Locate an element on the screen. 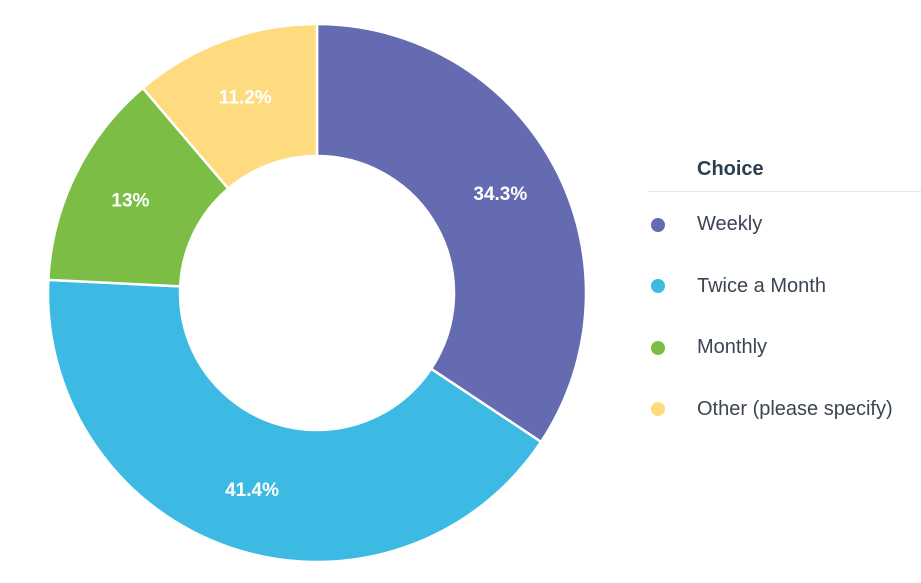  slice-label-monthly: 13% is located at coordinates (130, 201).